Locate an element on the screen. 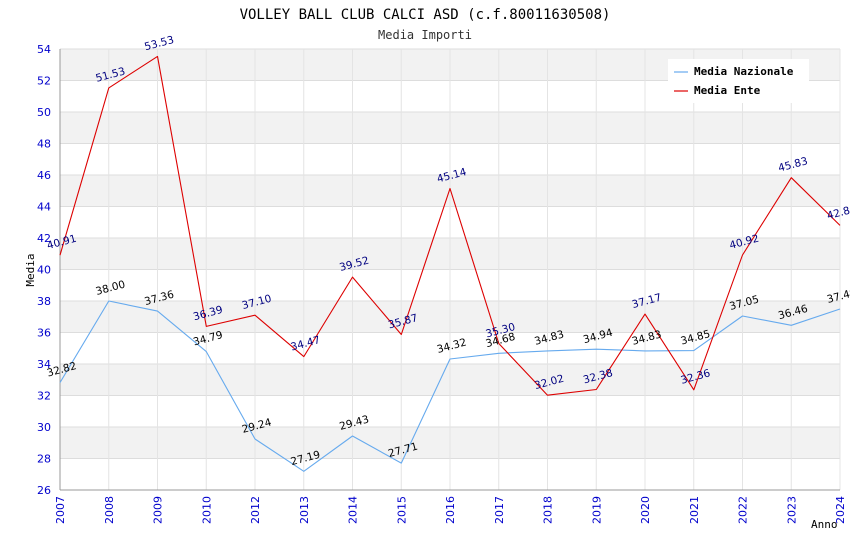 Image resolution: width=850 pixels, height=550 pixels. x-tick-label: 2023 is located at coordinates (791, 510).